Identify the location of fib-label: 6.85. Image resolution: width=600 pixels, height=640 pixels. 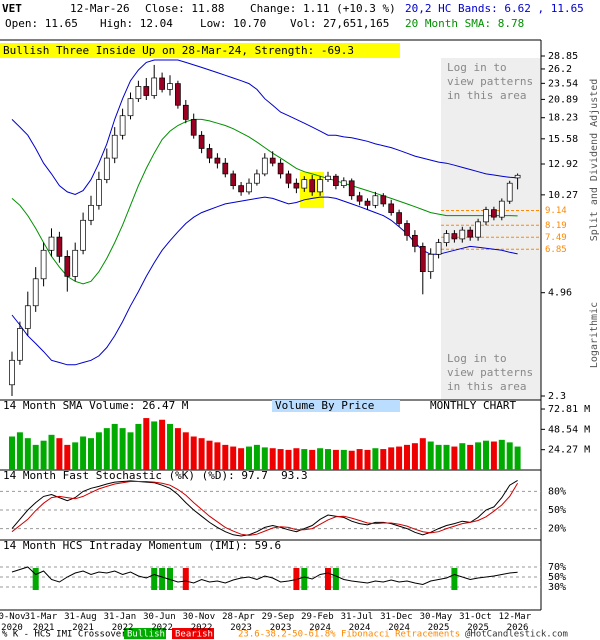
(556, 250).